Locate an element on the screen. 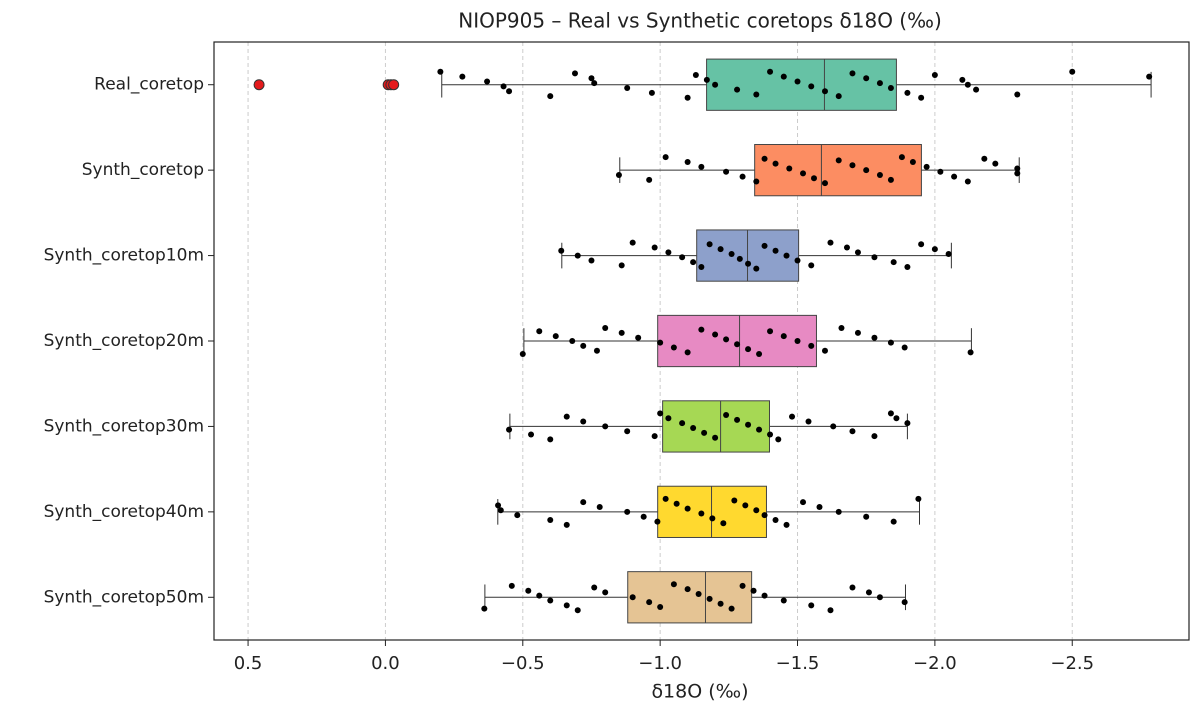 The width and height of the screenshot is (1190, 709). y-tick-label: Synth_coretop40m is located at coordinates (124, 512).